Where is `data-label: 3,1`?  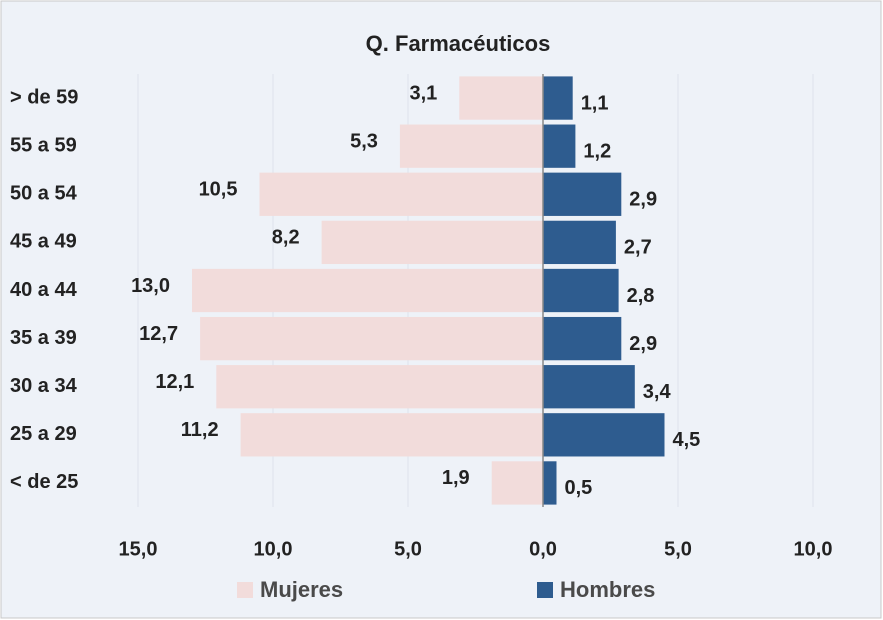 data-label: 3,1 is located at coordinates (423, 93).